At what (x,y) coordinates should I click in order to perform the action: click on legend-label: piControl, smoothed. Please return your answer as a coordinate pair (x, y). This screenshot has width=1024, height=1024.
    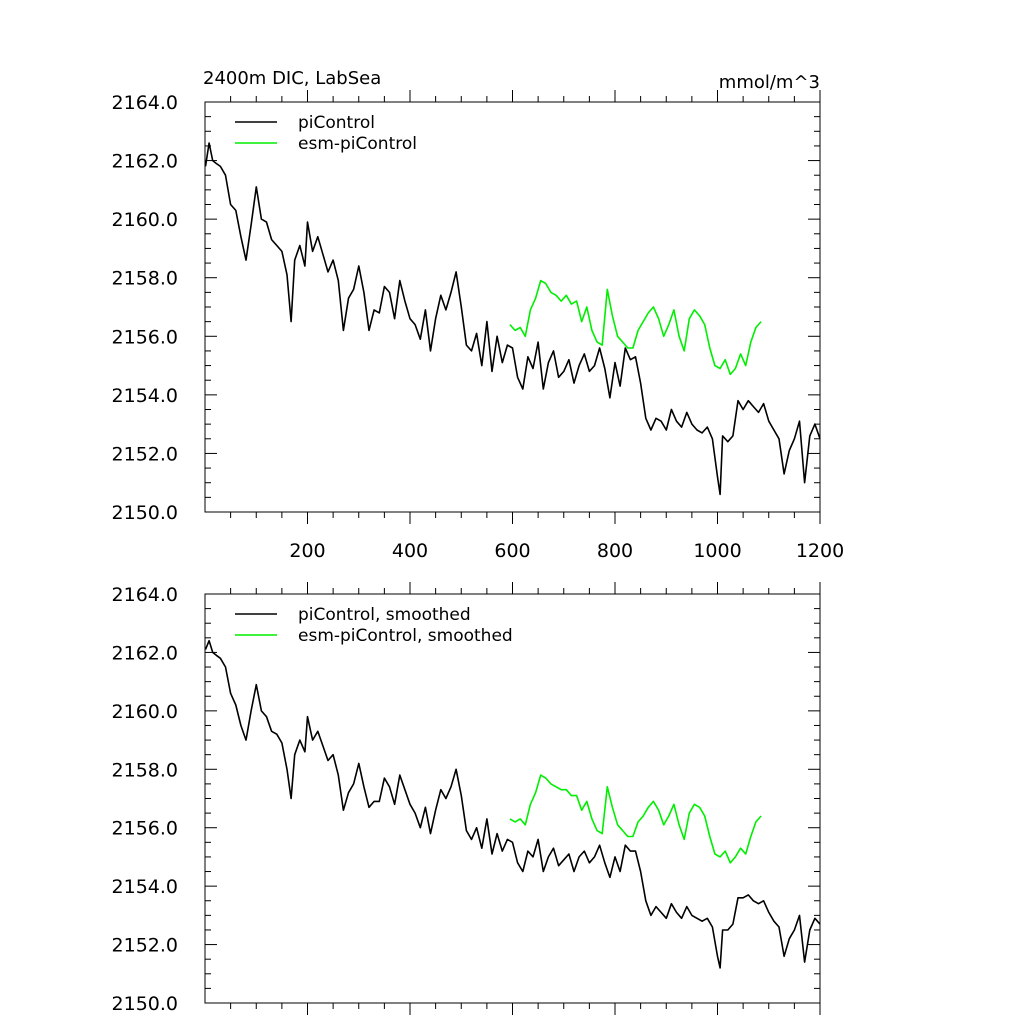
    Looking at the image, I should click on (384, 615).